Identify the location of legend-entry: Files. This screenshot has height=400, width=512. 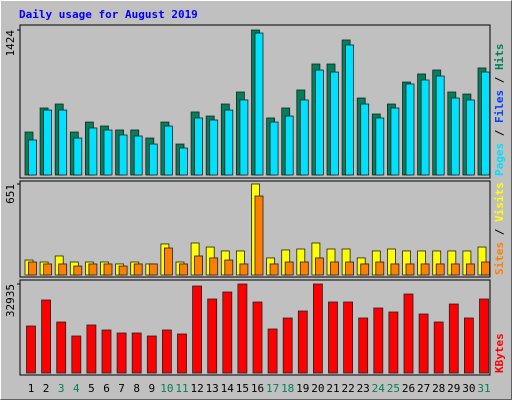
(499, 106).